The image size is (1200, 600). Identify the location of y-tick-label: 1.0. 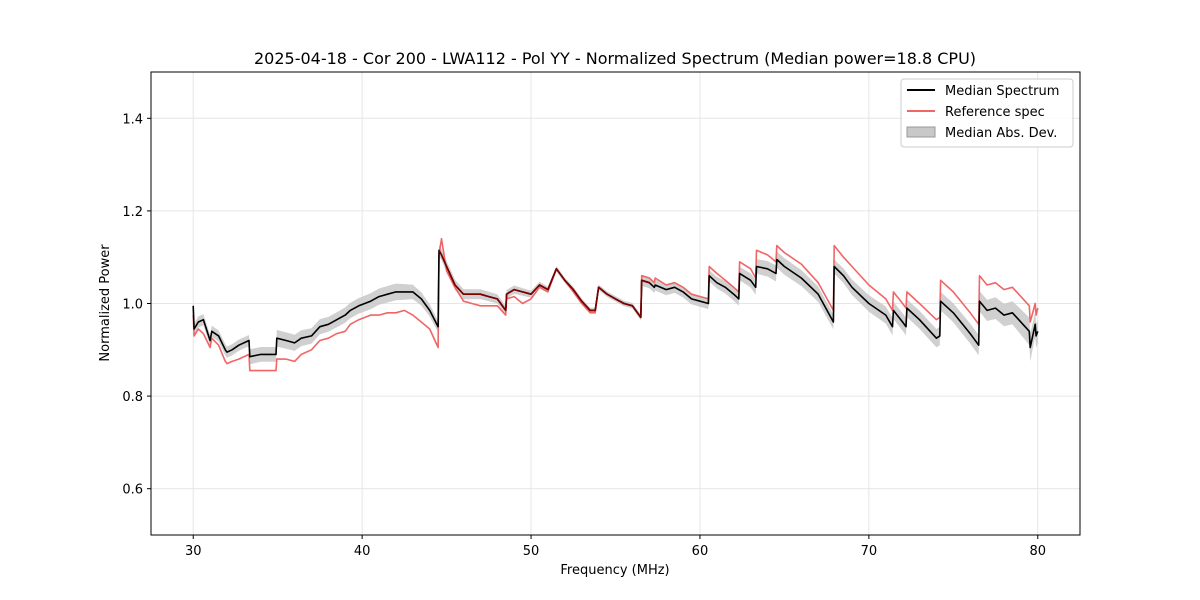
(132, 305).